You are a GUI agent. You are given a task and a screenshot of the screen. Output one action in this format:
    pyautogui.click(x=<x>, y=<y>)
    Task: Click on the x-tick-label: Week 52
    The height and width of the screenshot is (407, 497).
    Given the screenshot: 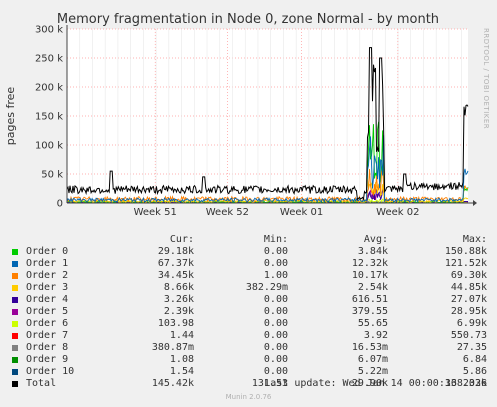 What is the action you would take?
    pyautogui.click(x=227, y=212)
    